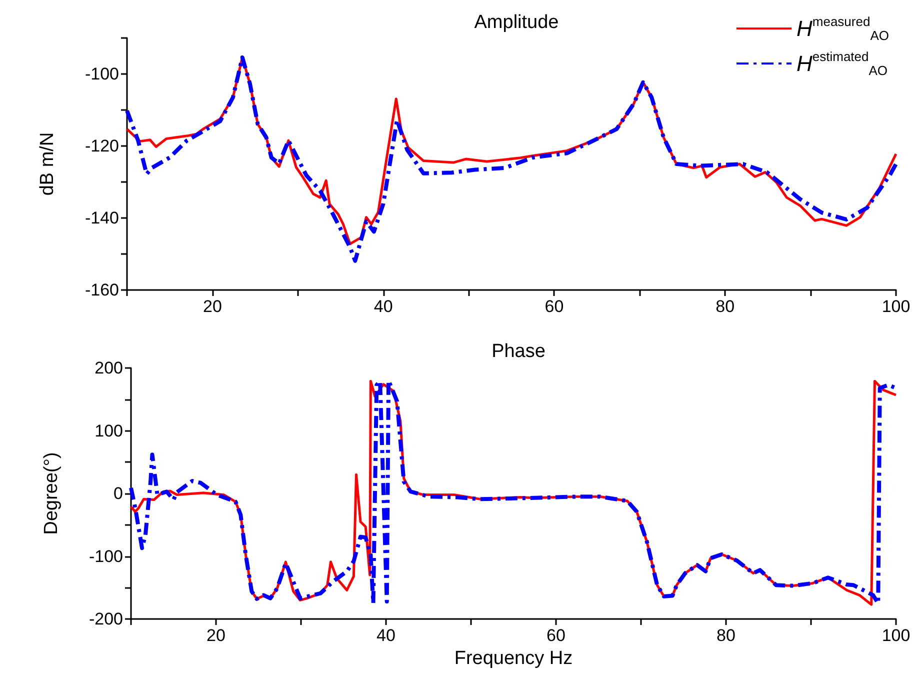  Describe the element at coordinates (51, 493) in the screenshot. I see `y-axis-title: Degree(°)` at that location.